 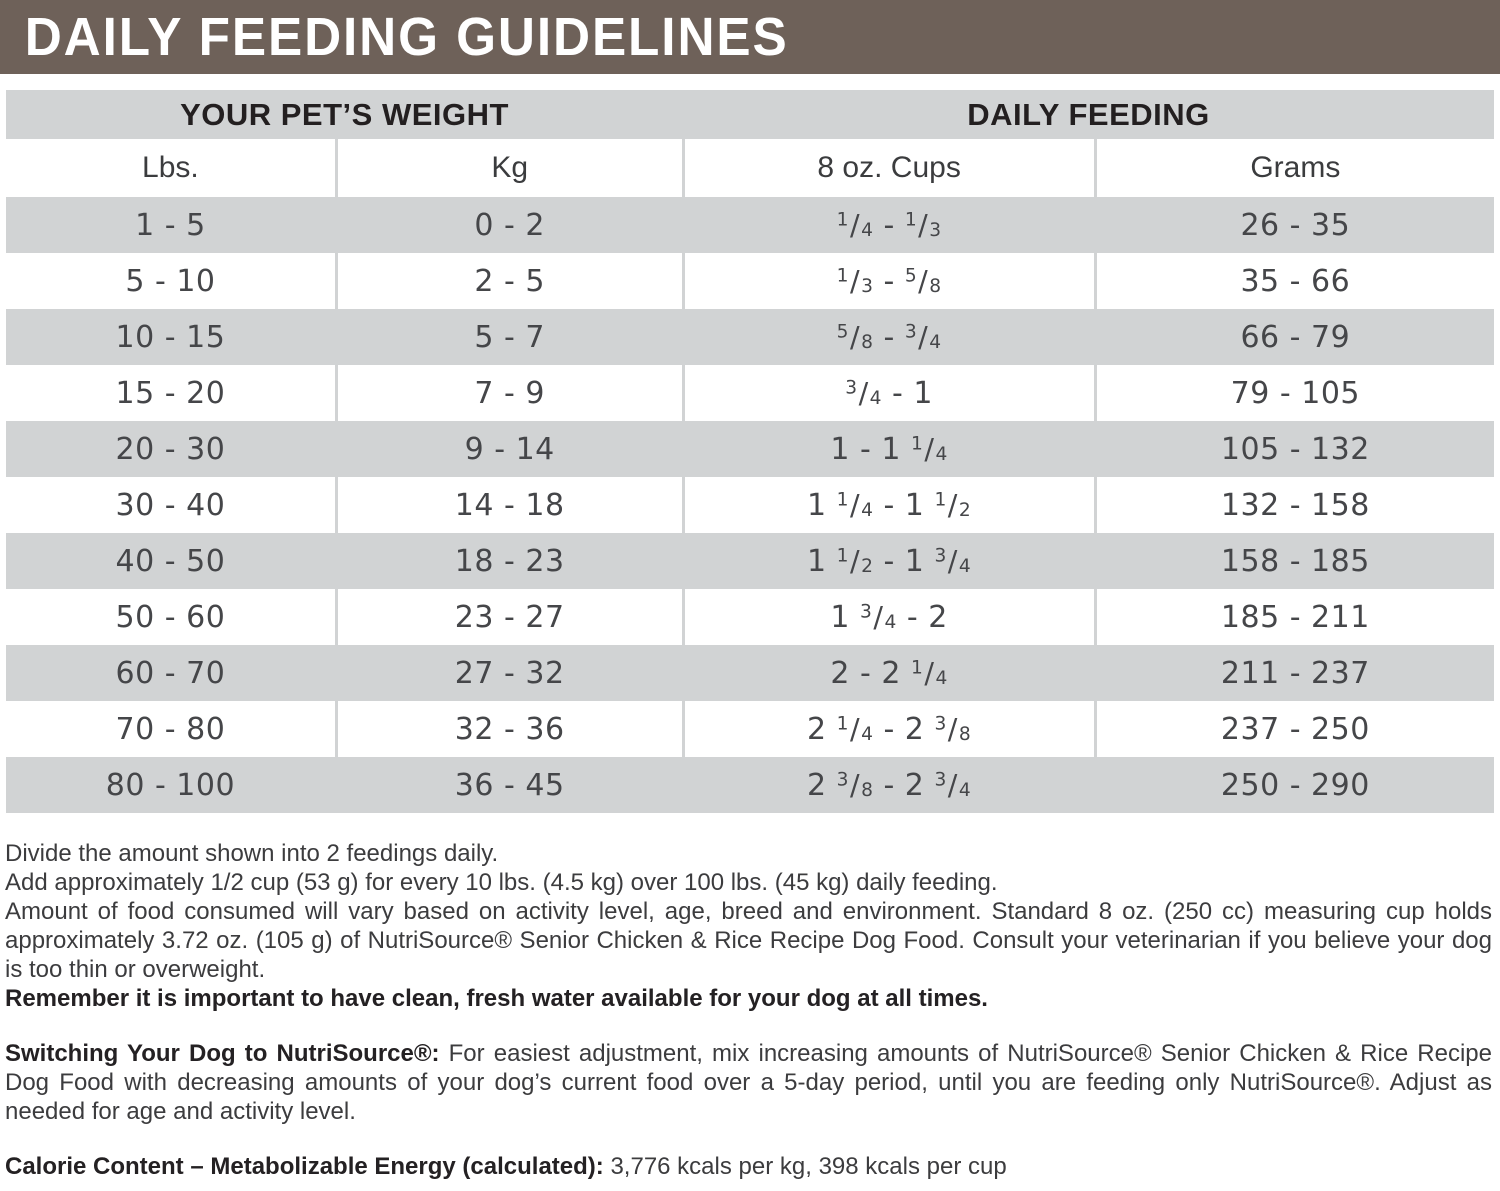 What do you see at coordinates (1293, 505) in the screenshot?
I see `cell-grams: 132 - 158` at bounding box center [1293, 505].